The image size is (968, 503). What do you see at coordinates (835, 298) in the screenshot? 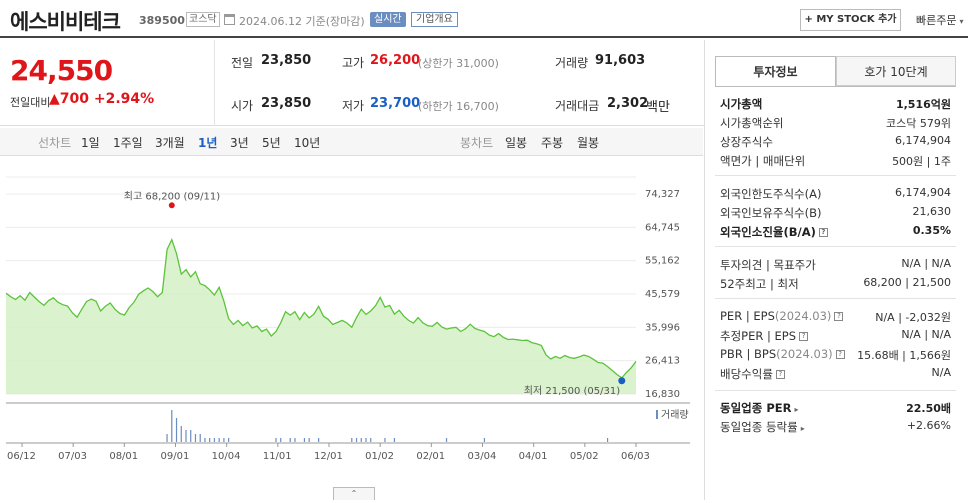
I see `separator` at bounding box center [835, 298].